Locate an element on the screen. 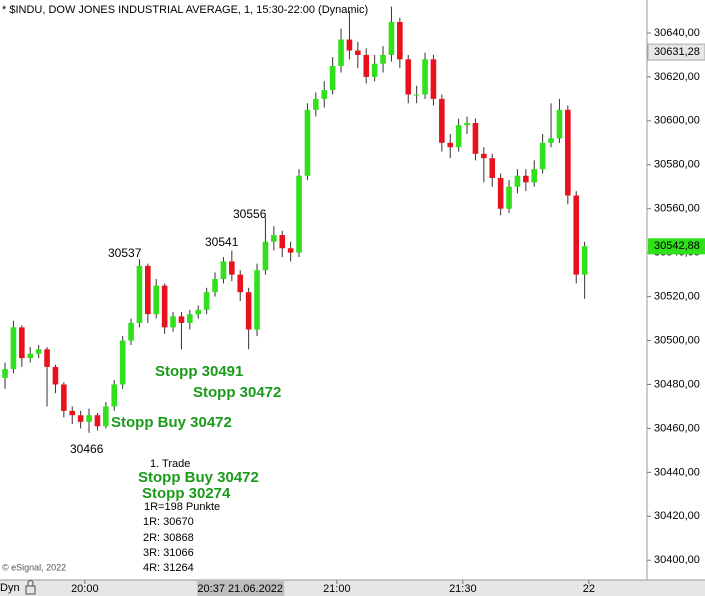 Image resolution: width=705 pixels, height=596 pixels. y-tick-label: 30600,00 is located at coordinates (677, 121).